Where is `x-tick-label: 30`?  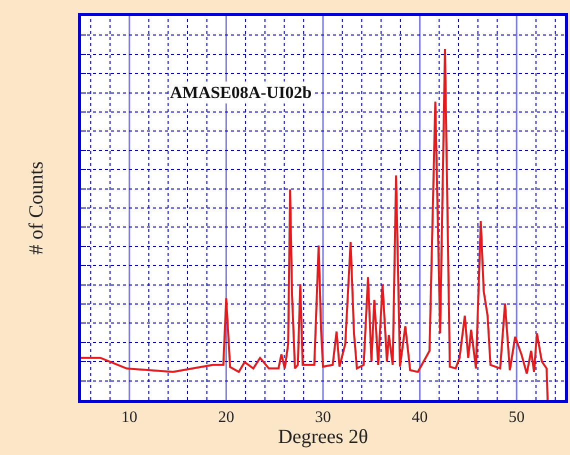
x-tick-label: 30 is located at coordinates (323, 417).